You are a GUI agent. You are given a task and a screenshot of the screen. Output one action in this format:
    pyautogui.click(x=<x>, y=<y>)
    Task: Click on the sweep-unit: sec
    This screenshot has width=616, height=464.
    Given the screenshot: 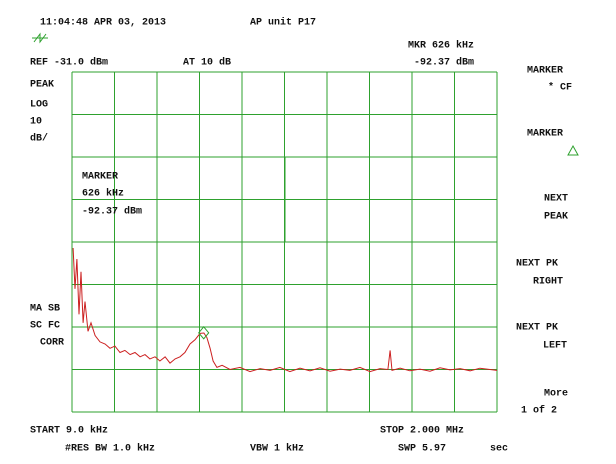 What is the action you would take?
    pyautogui.click(x=499, y=449)
    